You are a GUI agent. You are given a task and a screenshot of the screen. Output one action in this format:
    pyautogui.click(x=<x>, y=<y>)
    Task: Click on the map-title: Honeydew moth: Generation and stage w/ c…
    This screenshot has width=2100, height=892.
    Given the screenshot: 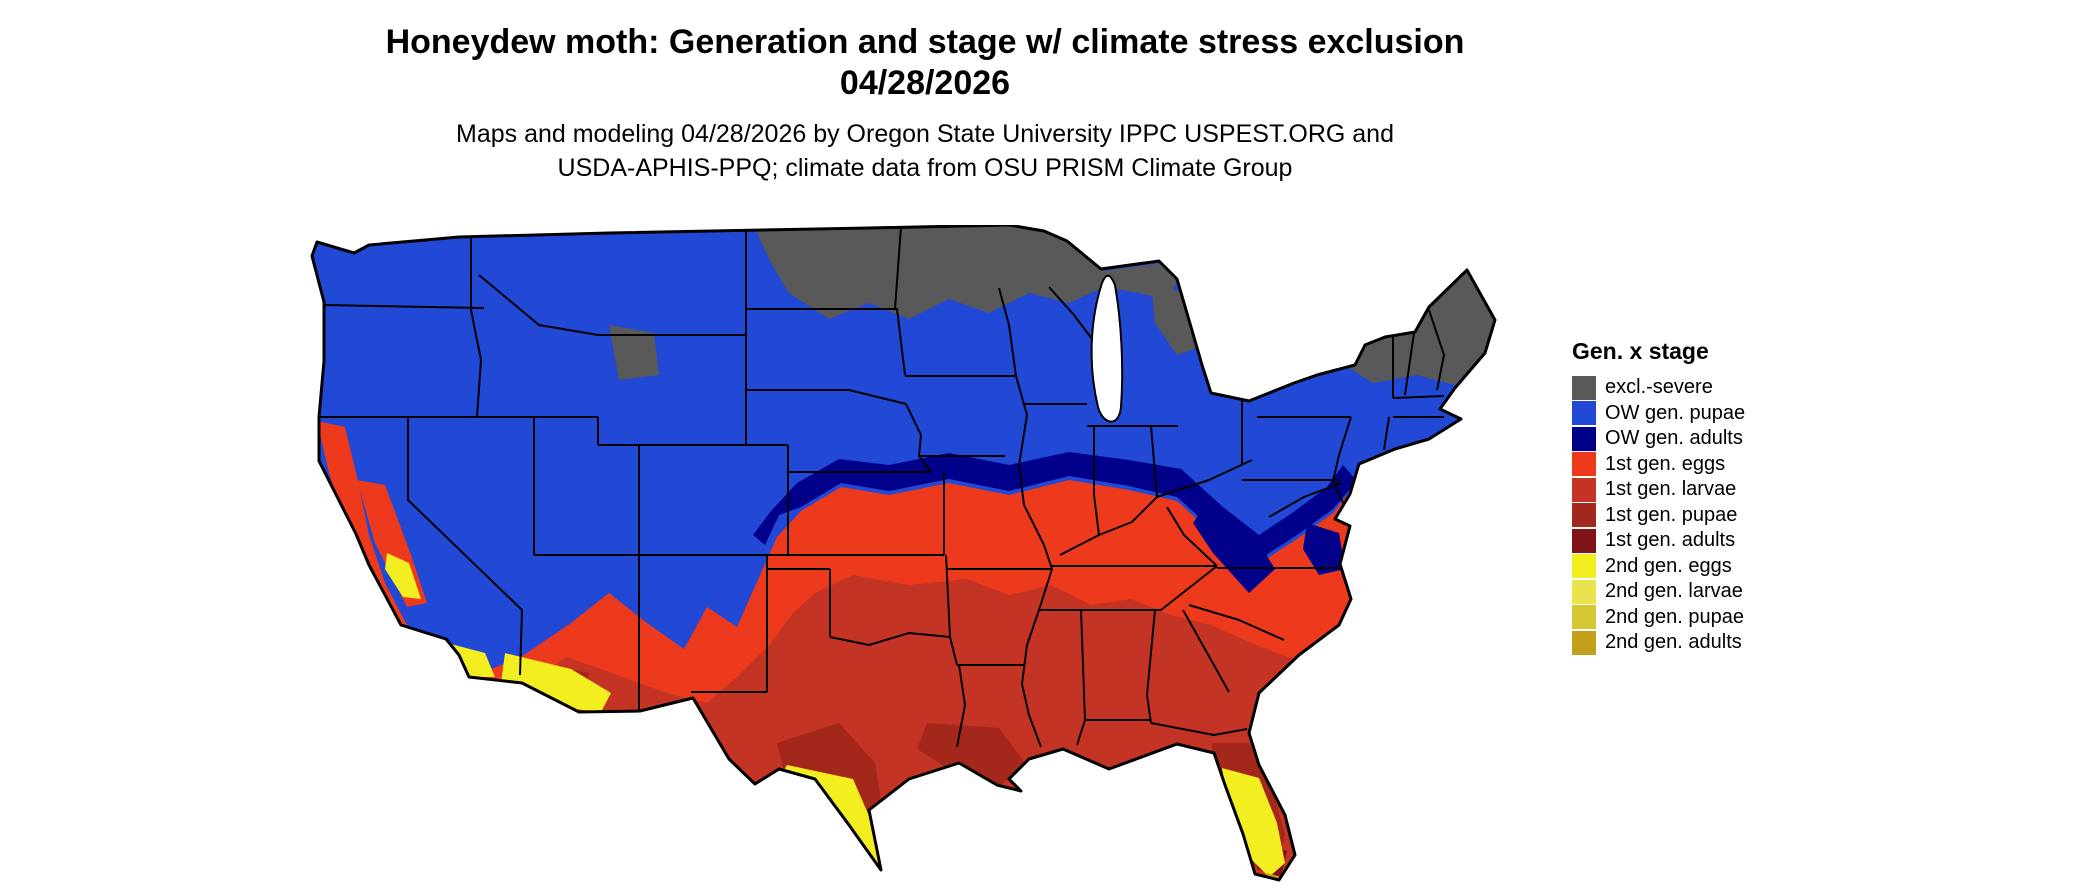 What is the action you would take?
    pyautogui.click(x=925, y=42)
    